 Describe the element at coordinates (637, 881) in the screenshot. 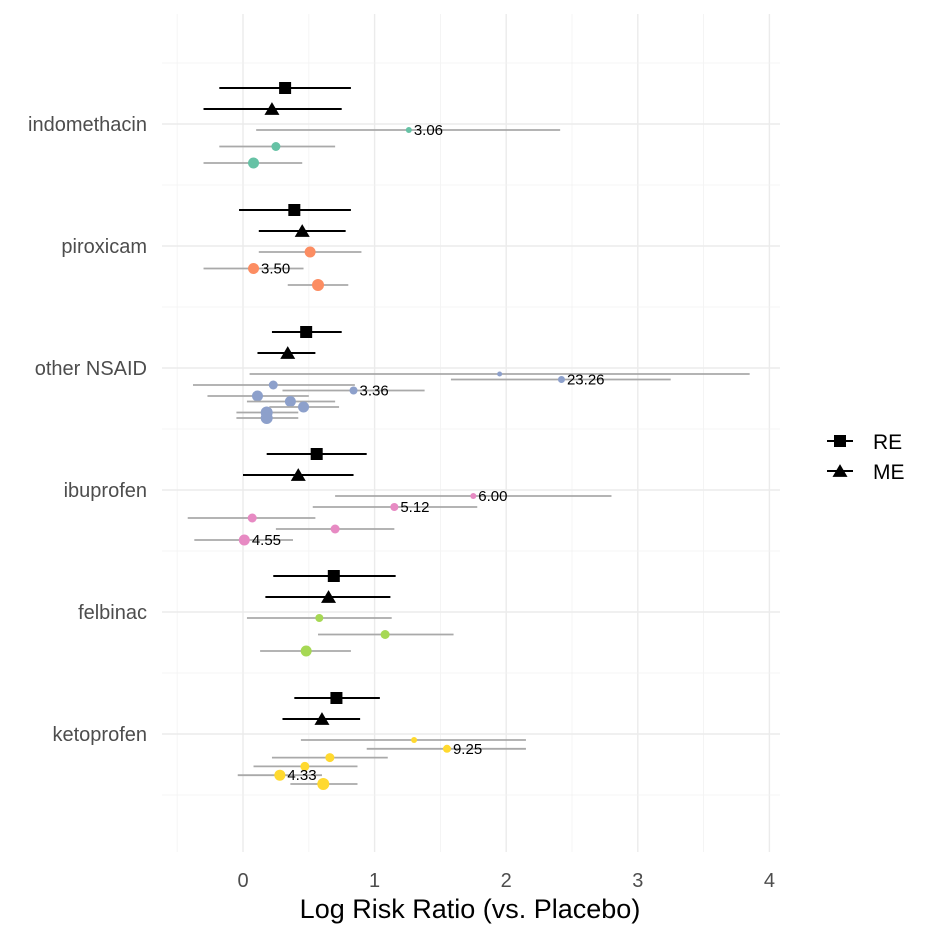

I see `x-tick-label: 3` at that location.